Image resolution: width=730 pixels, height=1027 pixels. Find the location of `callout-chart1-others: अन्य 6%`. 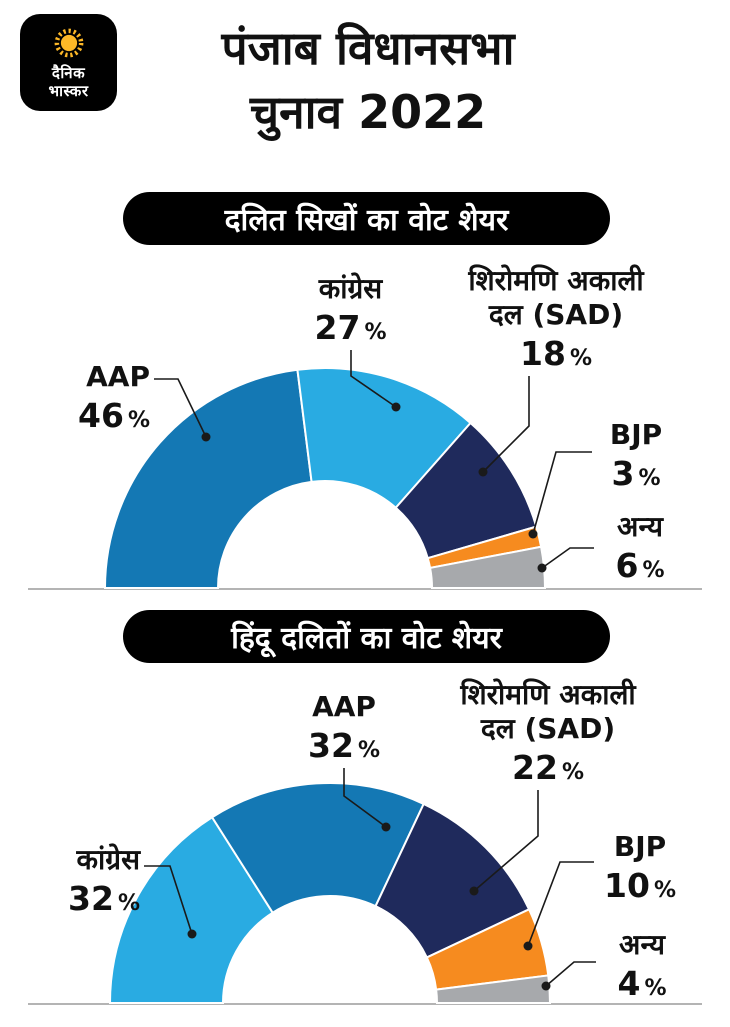

callout-chart1-others: अन्य 6% is located at coordinates (640, 548).